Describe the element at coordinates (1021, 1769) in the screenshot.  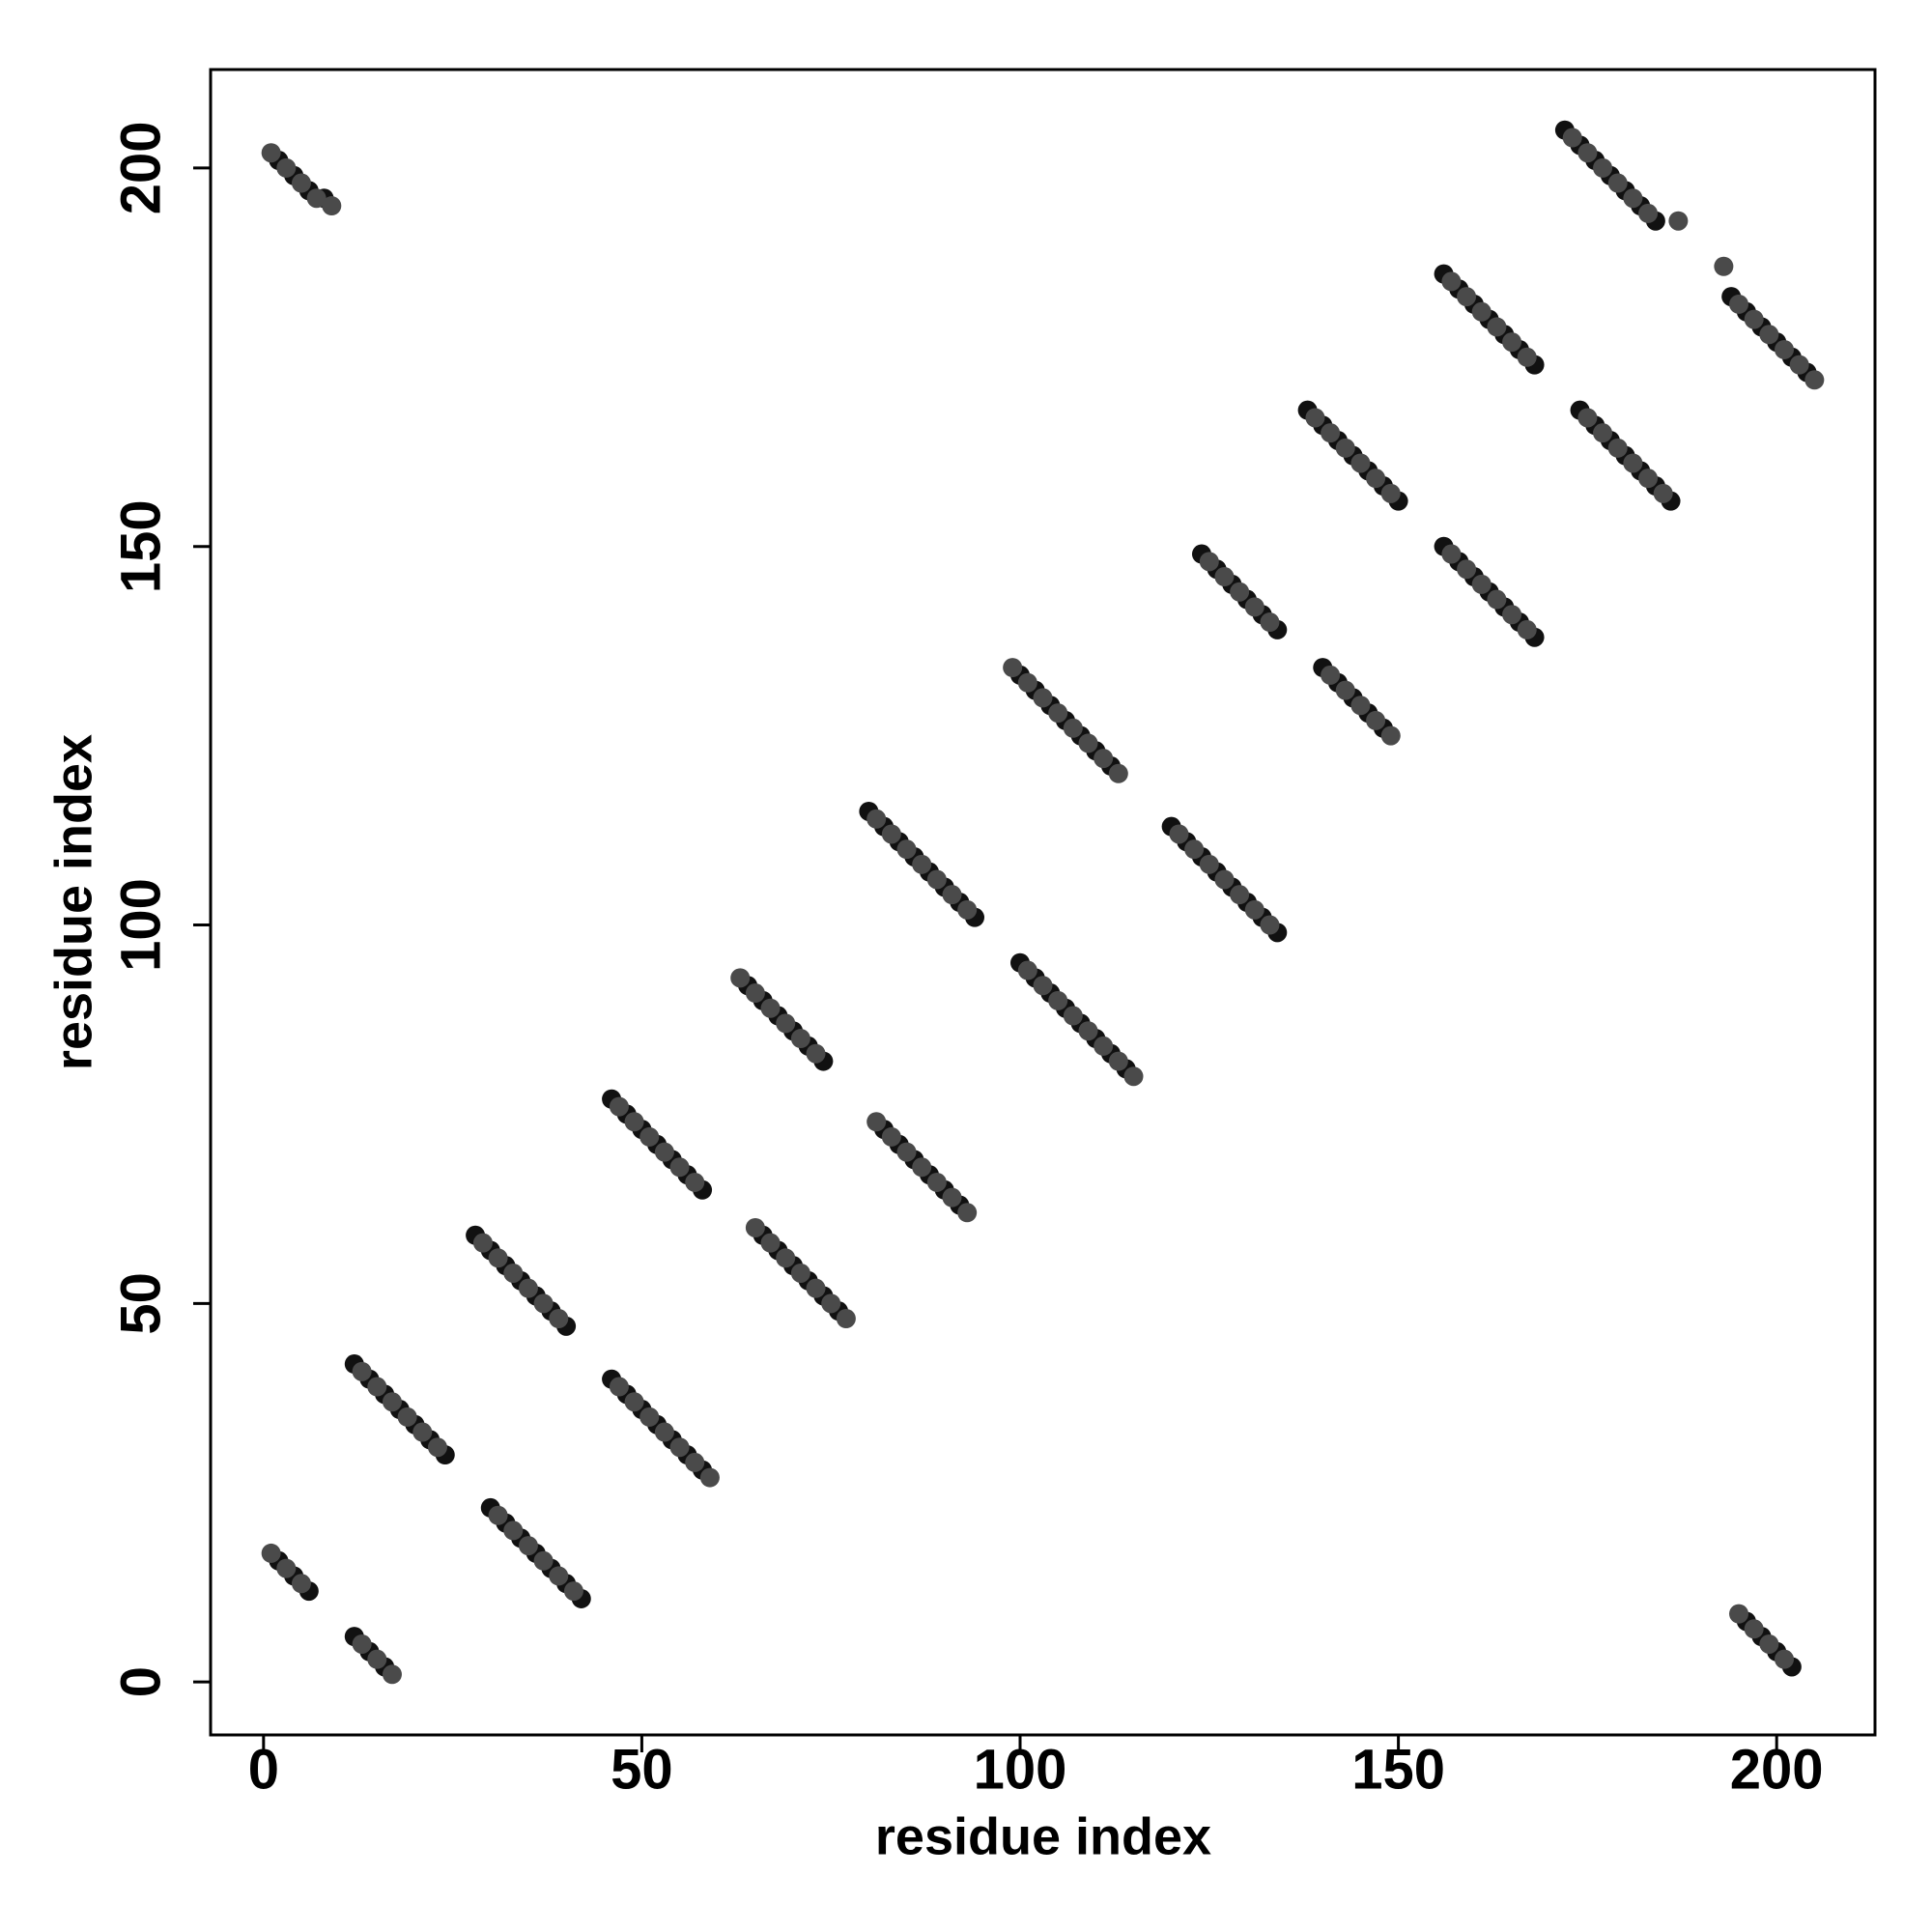
I see `x-tick-label: 100` at that location.